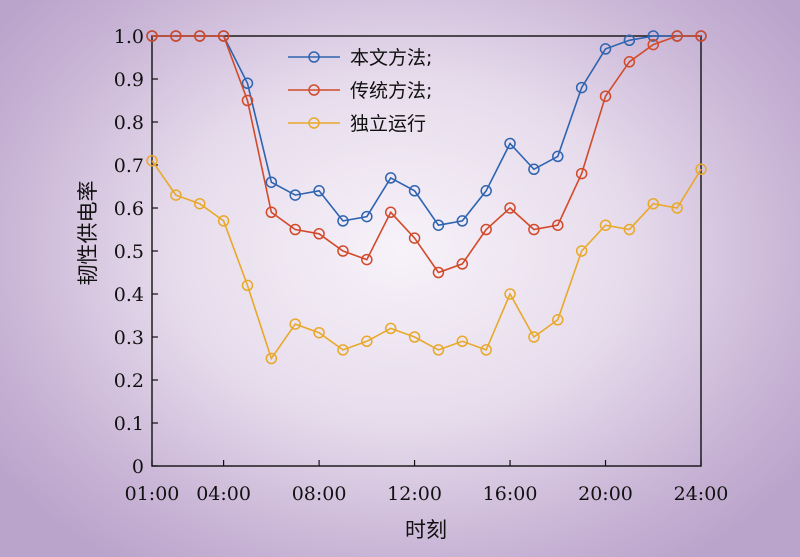 This screenshot has width=800, height=557. Describe the element at coordinates (152, 494) in the screenshot. I see `x-tick-label: 01:00` at that location.